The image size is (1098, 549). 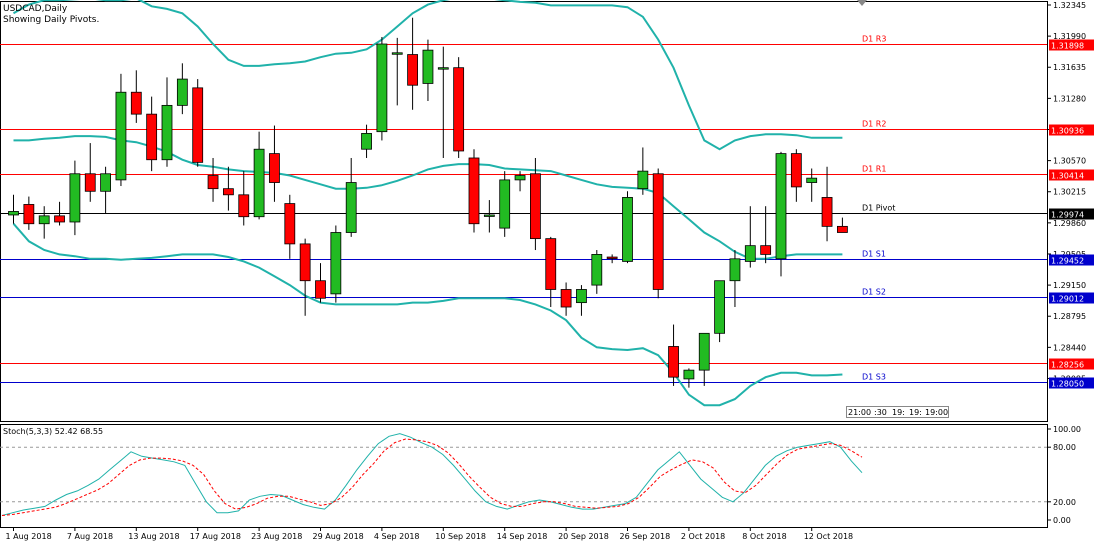 What do you see at coordinates (1067, 176) in the screenshot?
I see `pivot-price-tag-text: 1.30414` at bounding box center [1067, 176].